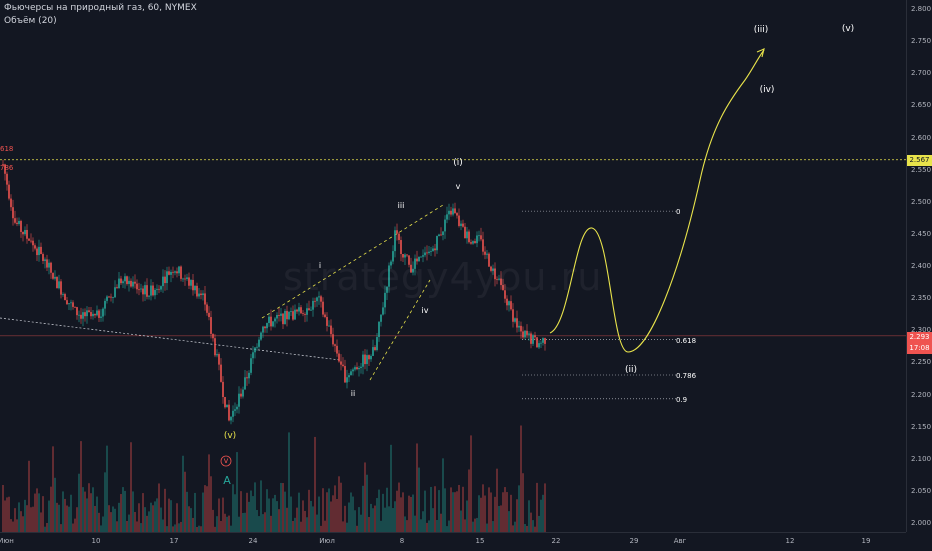 This screenshot has height=551, width=932. What do you see at coordinates (631, 370) in the screenshot?
I see `wave-label-II: (ii)` at bounding box center [631, 370].